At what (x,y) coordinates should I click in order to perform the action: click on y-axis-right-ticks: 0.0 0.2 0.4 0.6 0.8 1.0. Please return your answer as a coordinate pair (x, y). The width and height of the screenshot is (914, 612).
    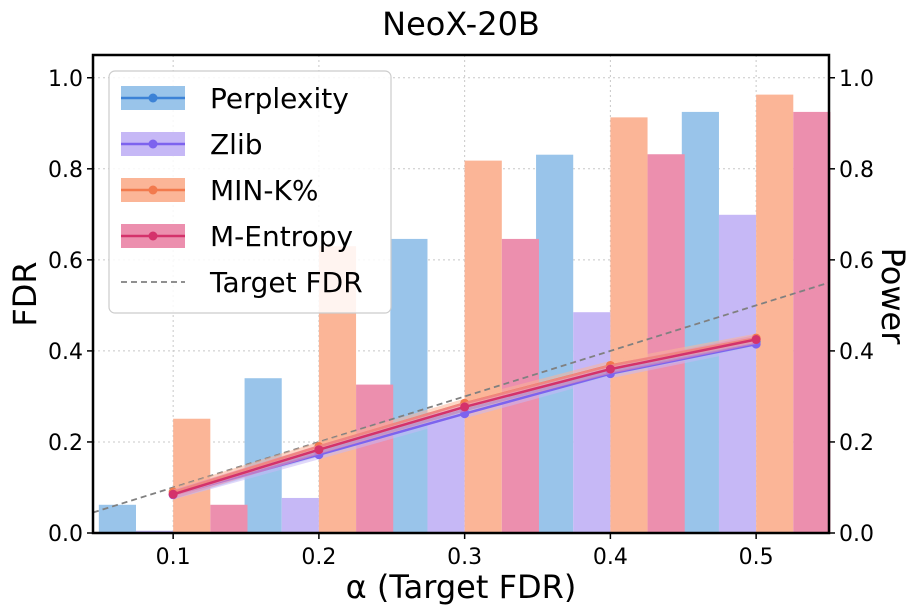
    Looking at the image, I should click on (851, 307).